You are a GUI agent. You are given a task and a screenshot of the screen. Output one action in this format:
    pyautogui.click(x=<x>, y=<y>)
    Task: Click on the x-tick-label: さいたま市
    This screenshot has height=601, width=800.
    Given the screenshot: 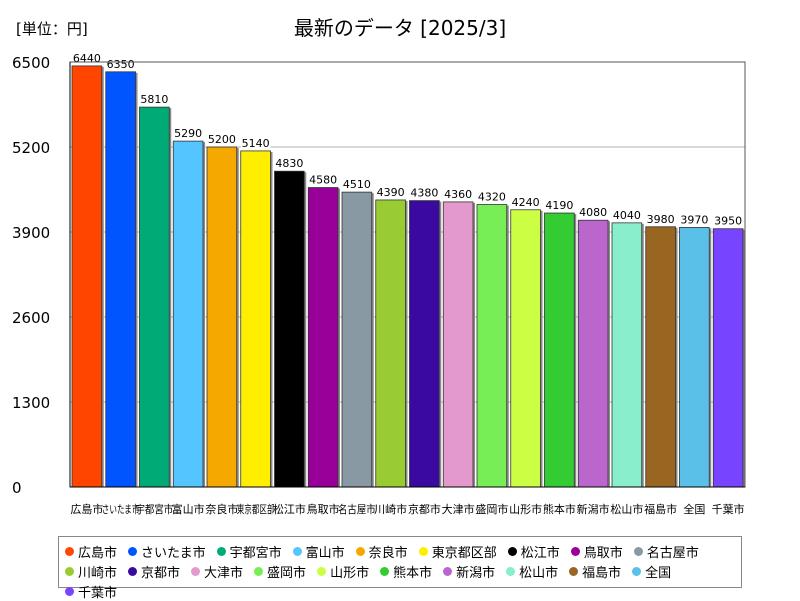 What is the action you would take?
    pyautogui.click(x=121, y=509)
    